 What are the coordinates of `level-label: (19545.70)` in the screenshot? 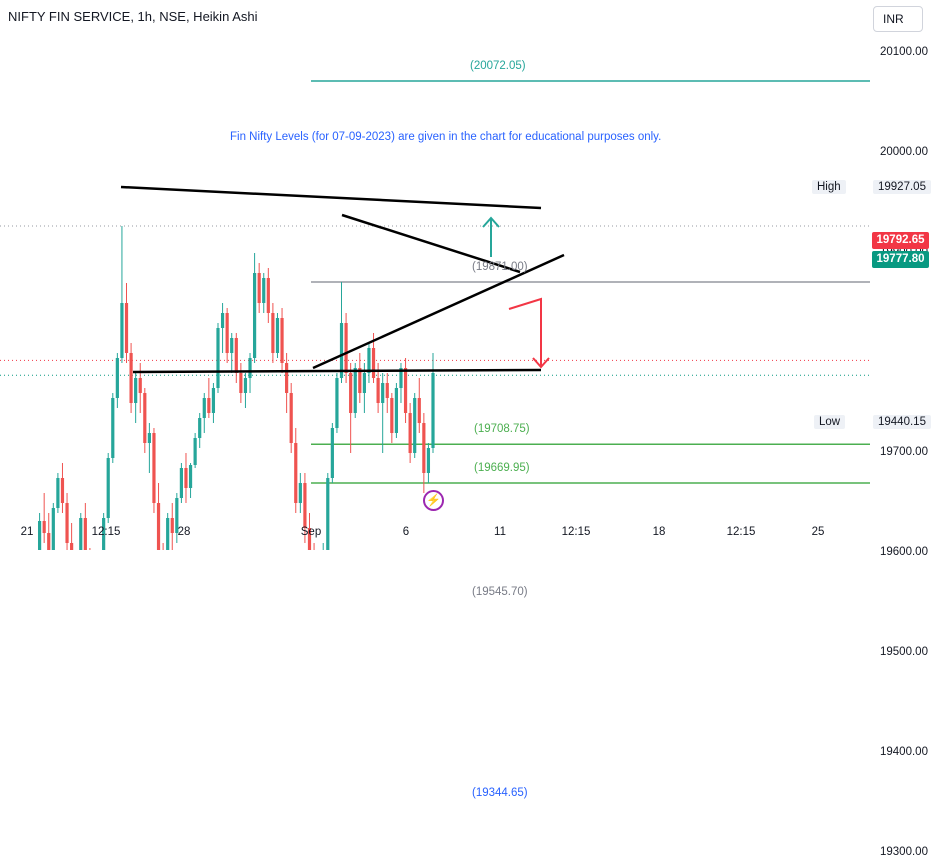 It's located at (500, 592).